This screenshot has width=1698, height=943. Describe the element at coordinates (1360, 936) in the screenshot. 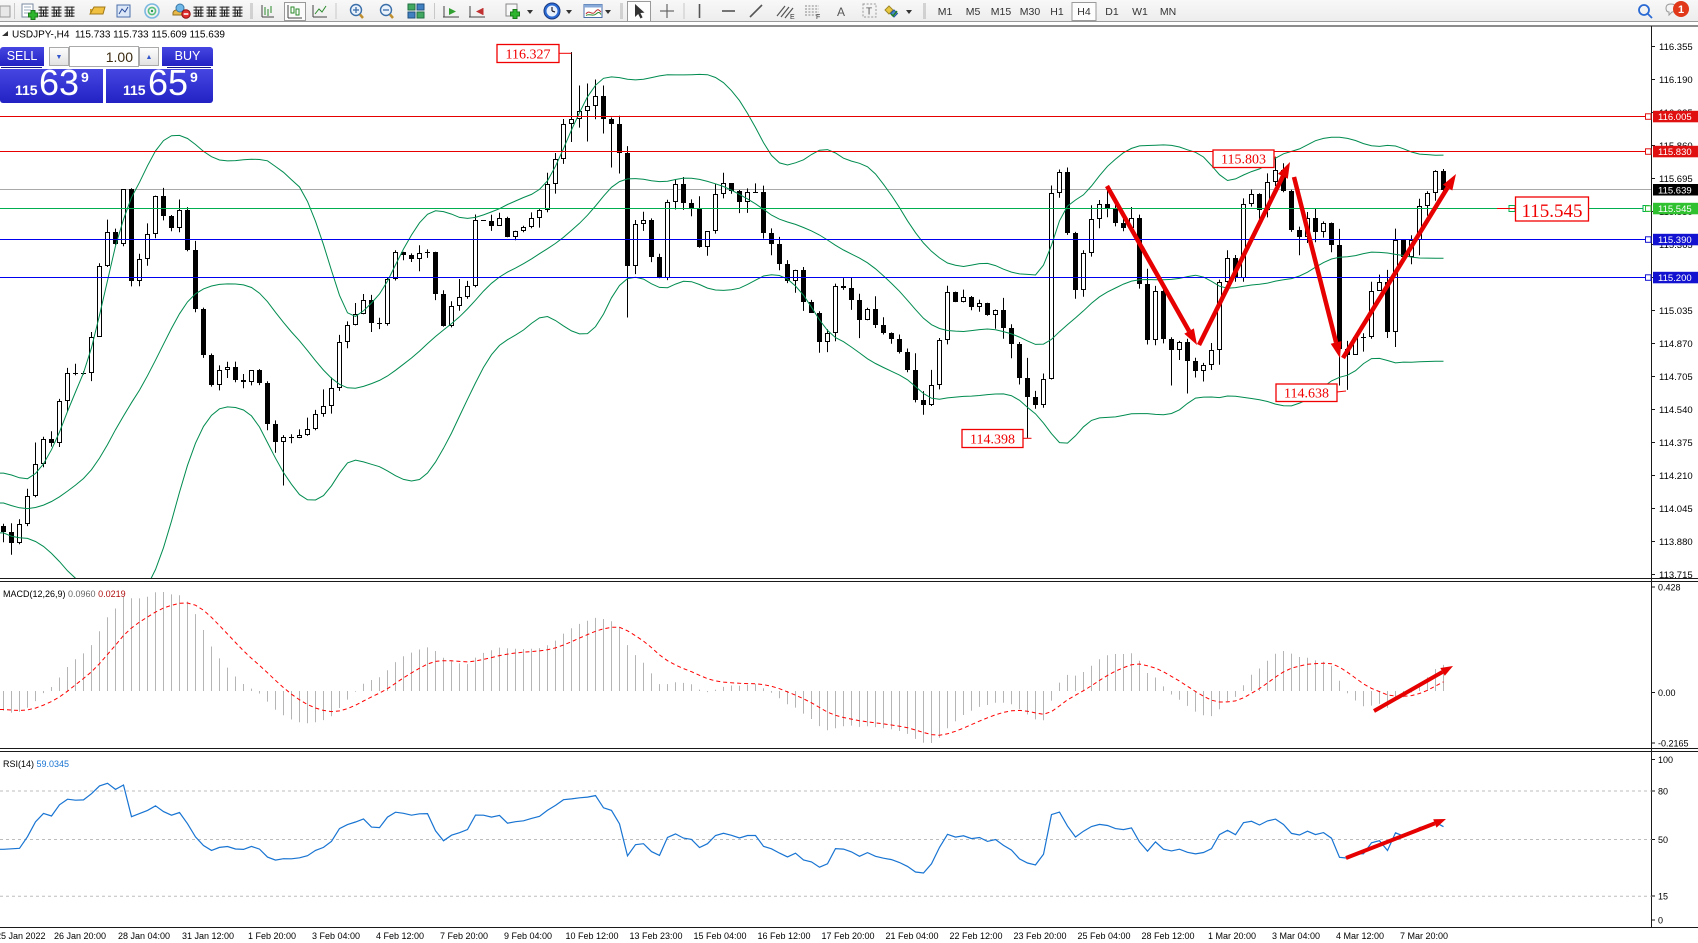

I see `svg-text: 4 Mar 12:00` at that location.